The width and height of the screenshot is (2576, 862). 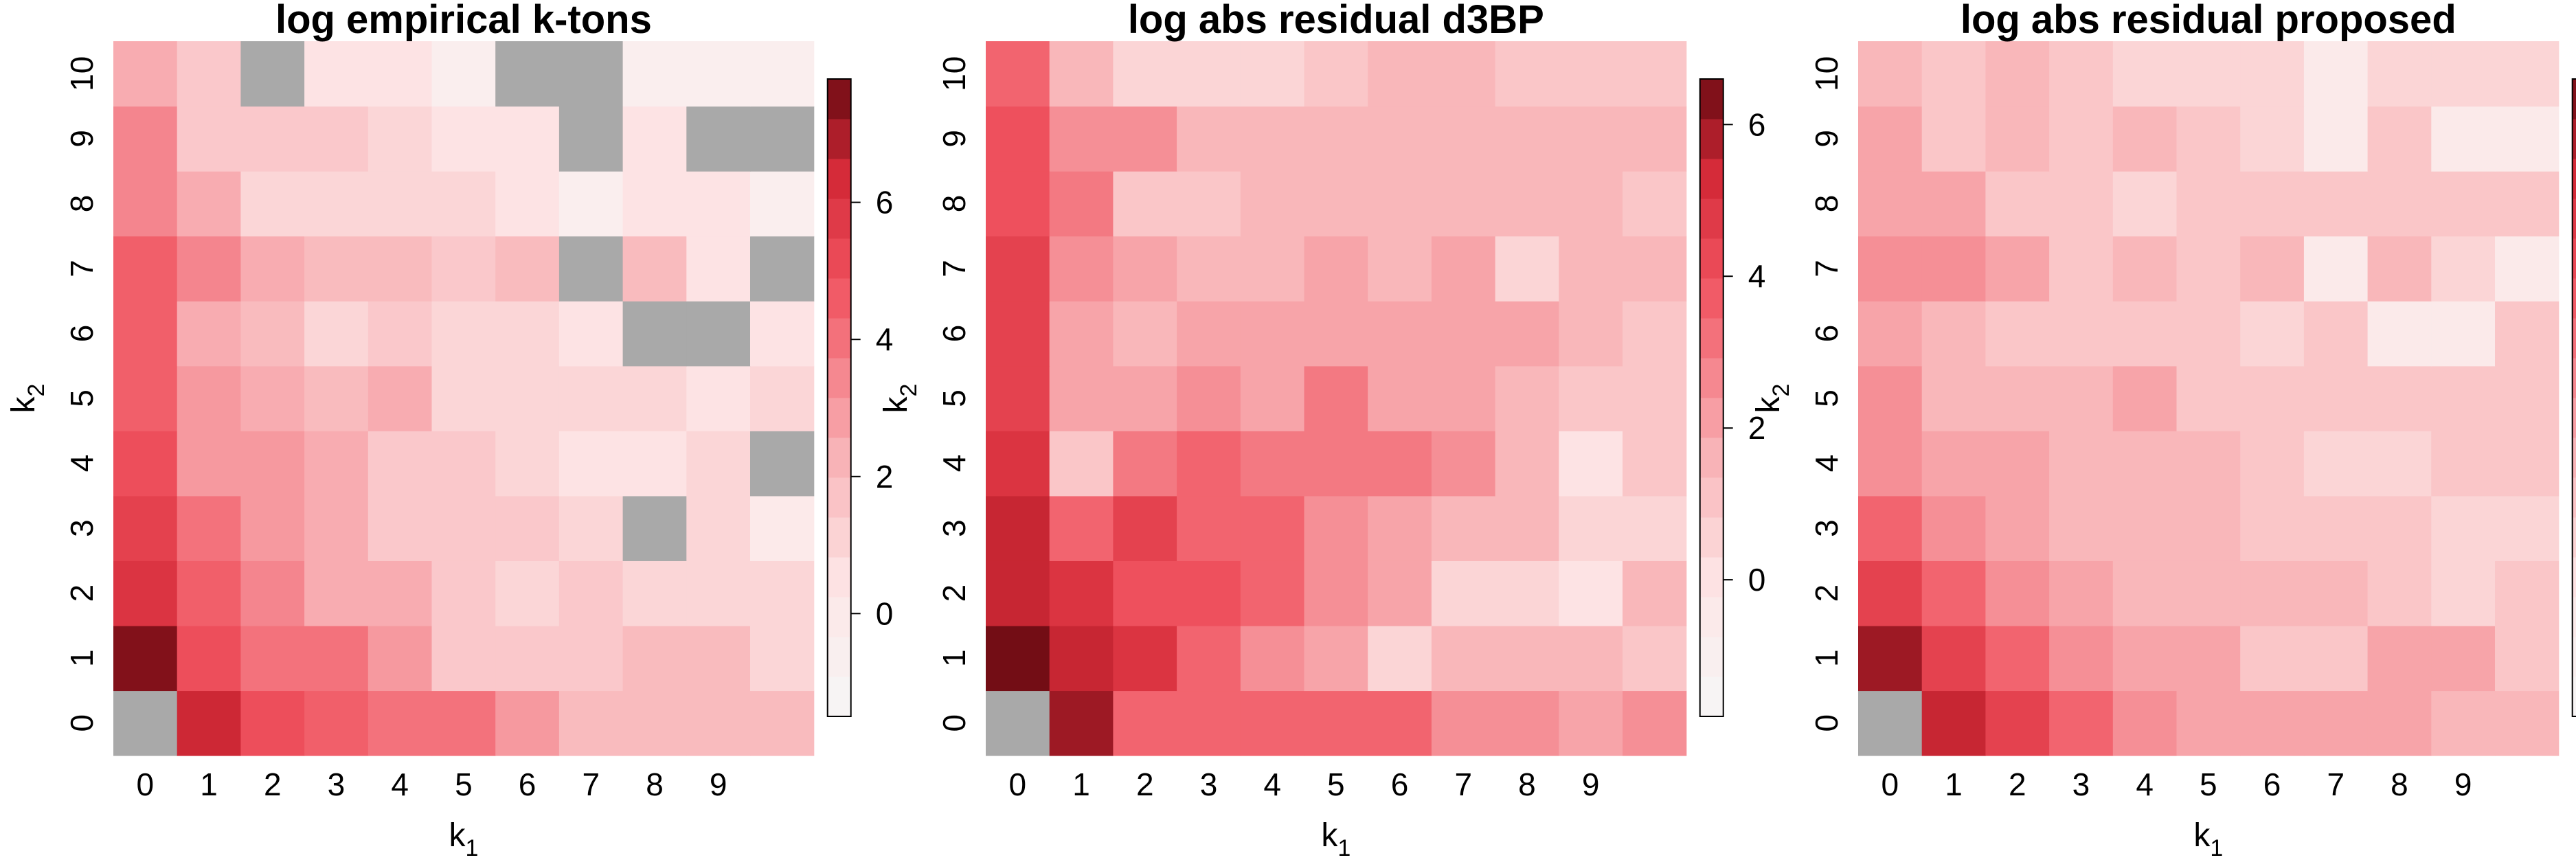 I want to click on legend-tick-label: 4, so click(x=1757, y=276).